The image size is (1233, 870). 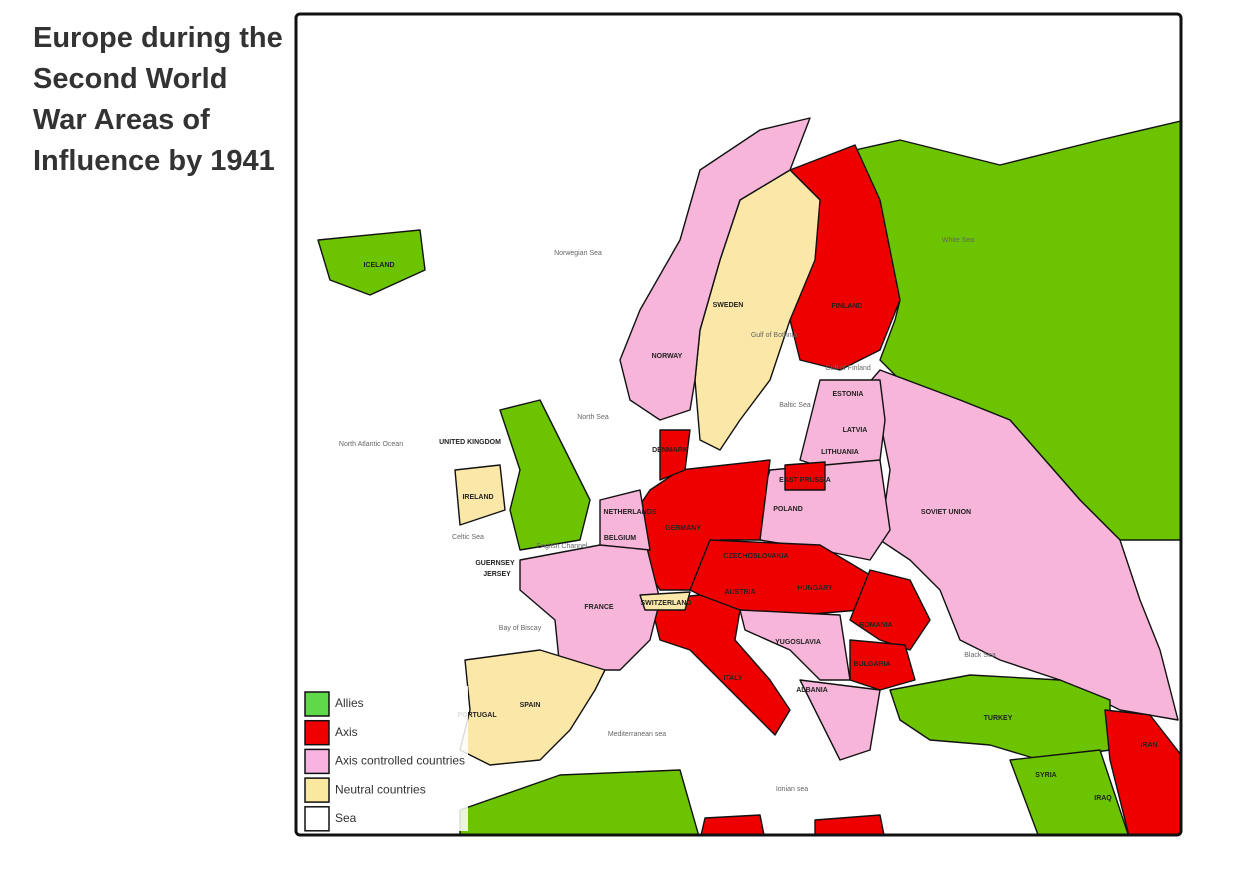 I want to click on legend-label: Neutral countries, so click(x=380, y=789).